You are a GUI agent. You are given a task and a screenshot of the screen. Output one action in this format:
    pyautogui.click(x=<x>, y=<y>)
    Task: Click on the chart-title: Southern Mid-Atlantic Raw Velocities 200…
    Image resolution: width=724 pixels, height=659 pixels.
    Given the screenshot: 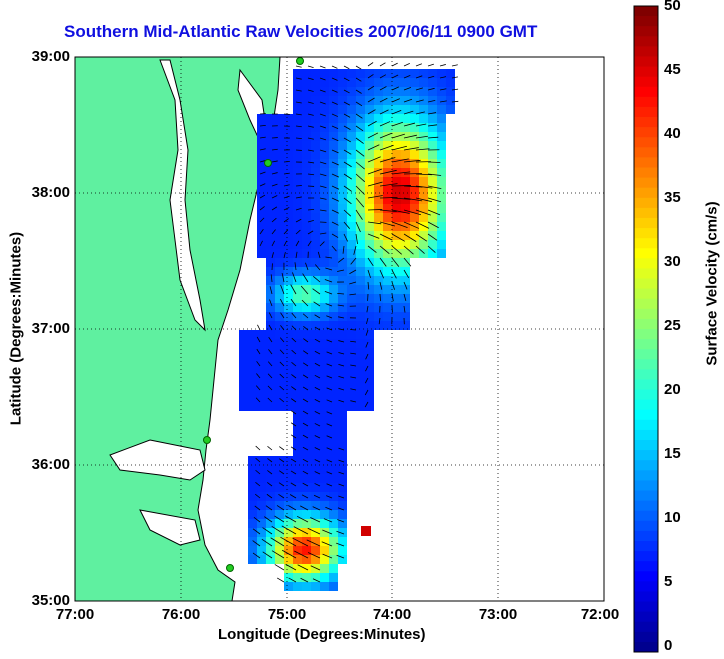 What is the action you would take?
    pyautogui.click(x=301, y=31)
    